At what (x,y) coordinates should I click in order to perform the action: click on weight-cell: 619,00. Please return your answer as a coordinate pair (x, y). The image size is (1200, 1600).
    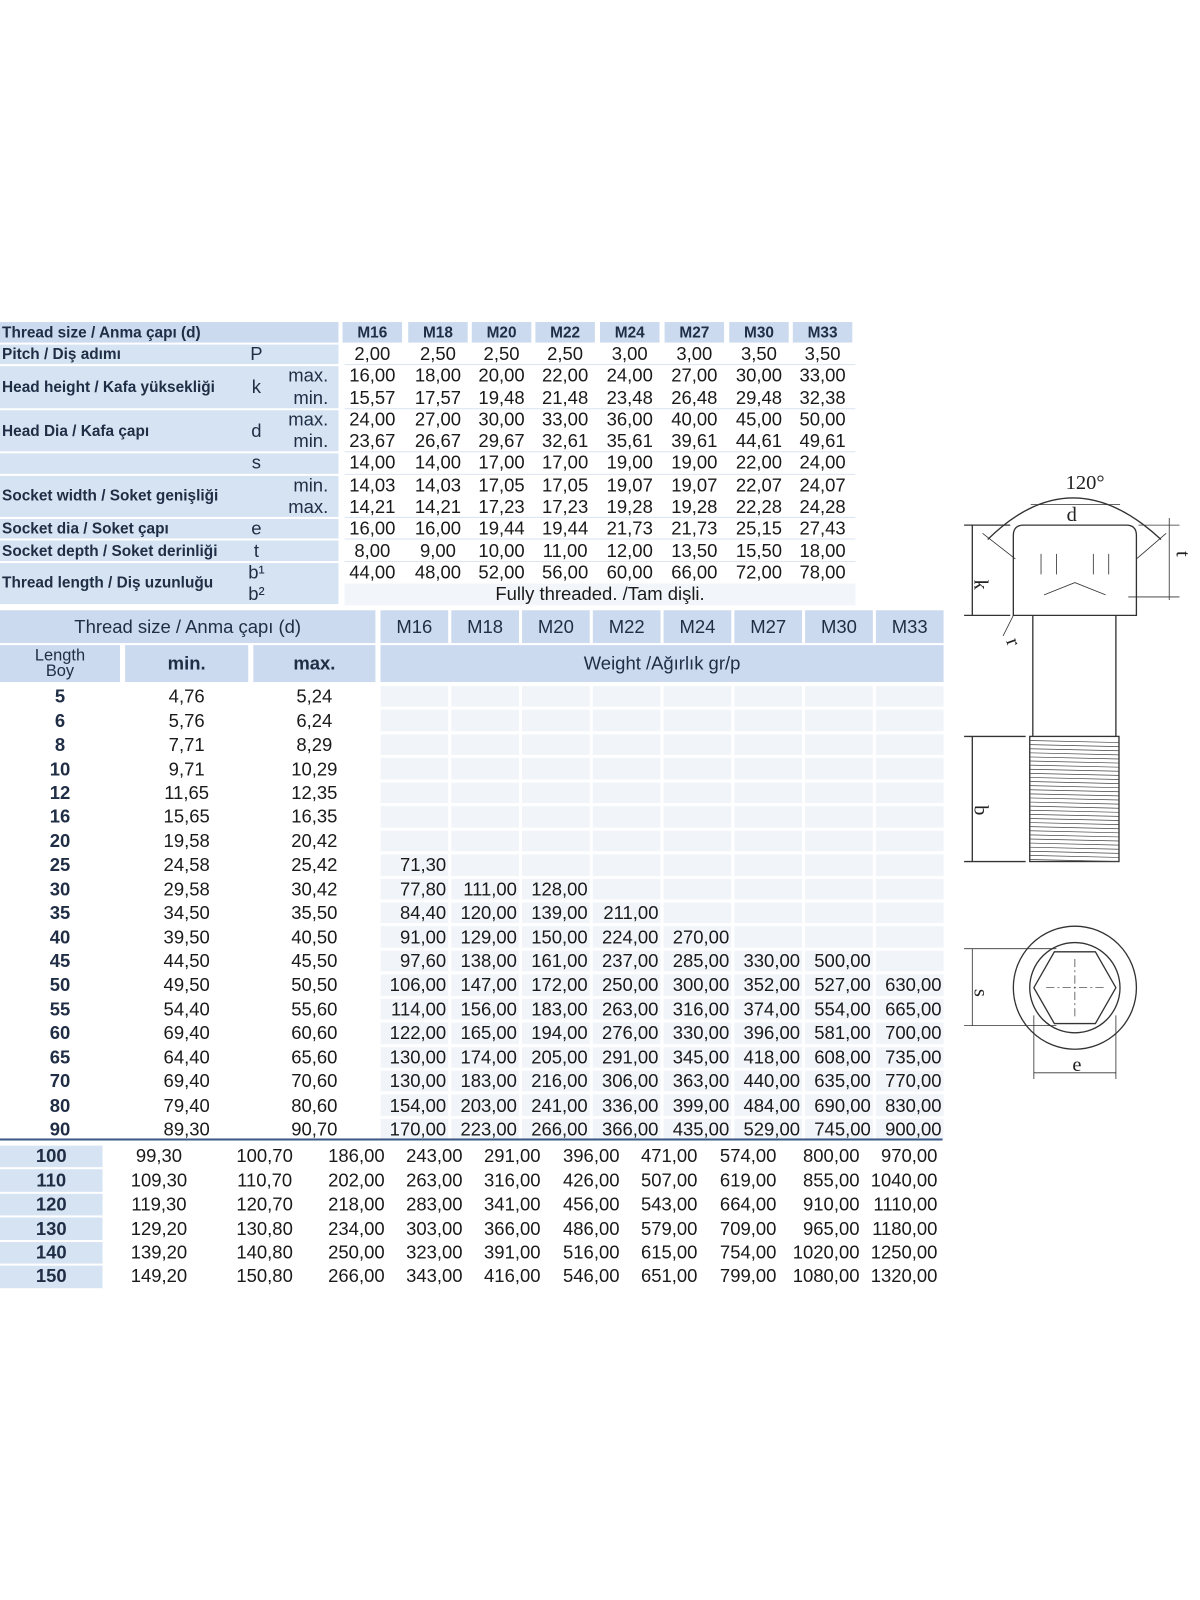
    Looking at the image, I should click on (748, 1180).